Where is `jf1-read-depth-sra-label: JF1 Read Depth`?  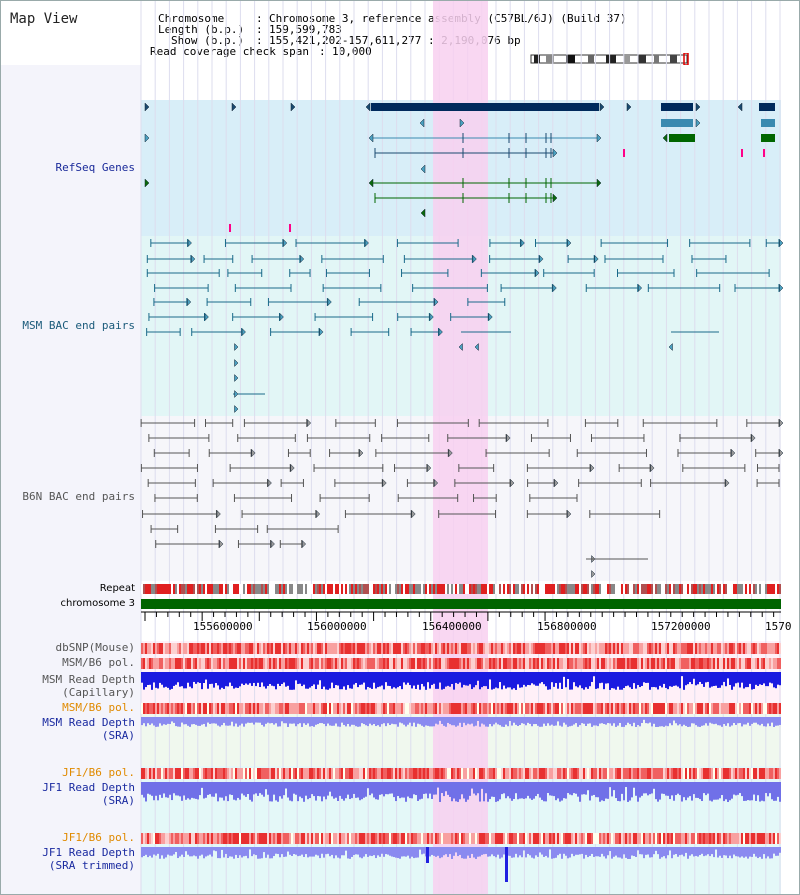 jf1-read-depth-sra-label: JF1 Read Depth is located at coordinates (88, 787).